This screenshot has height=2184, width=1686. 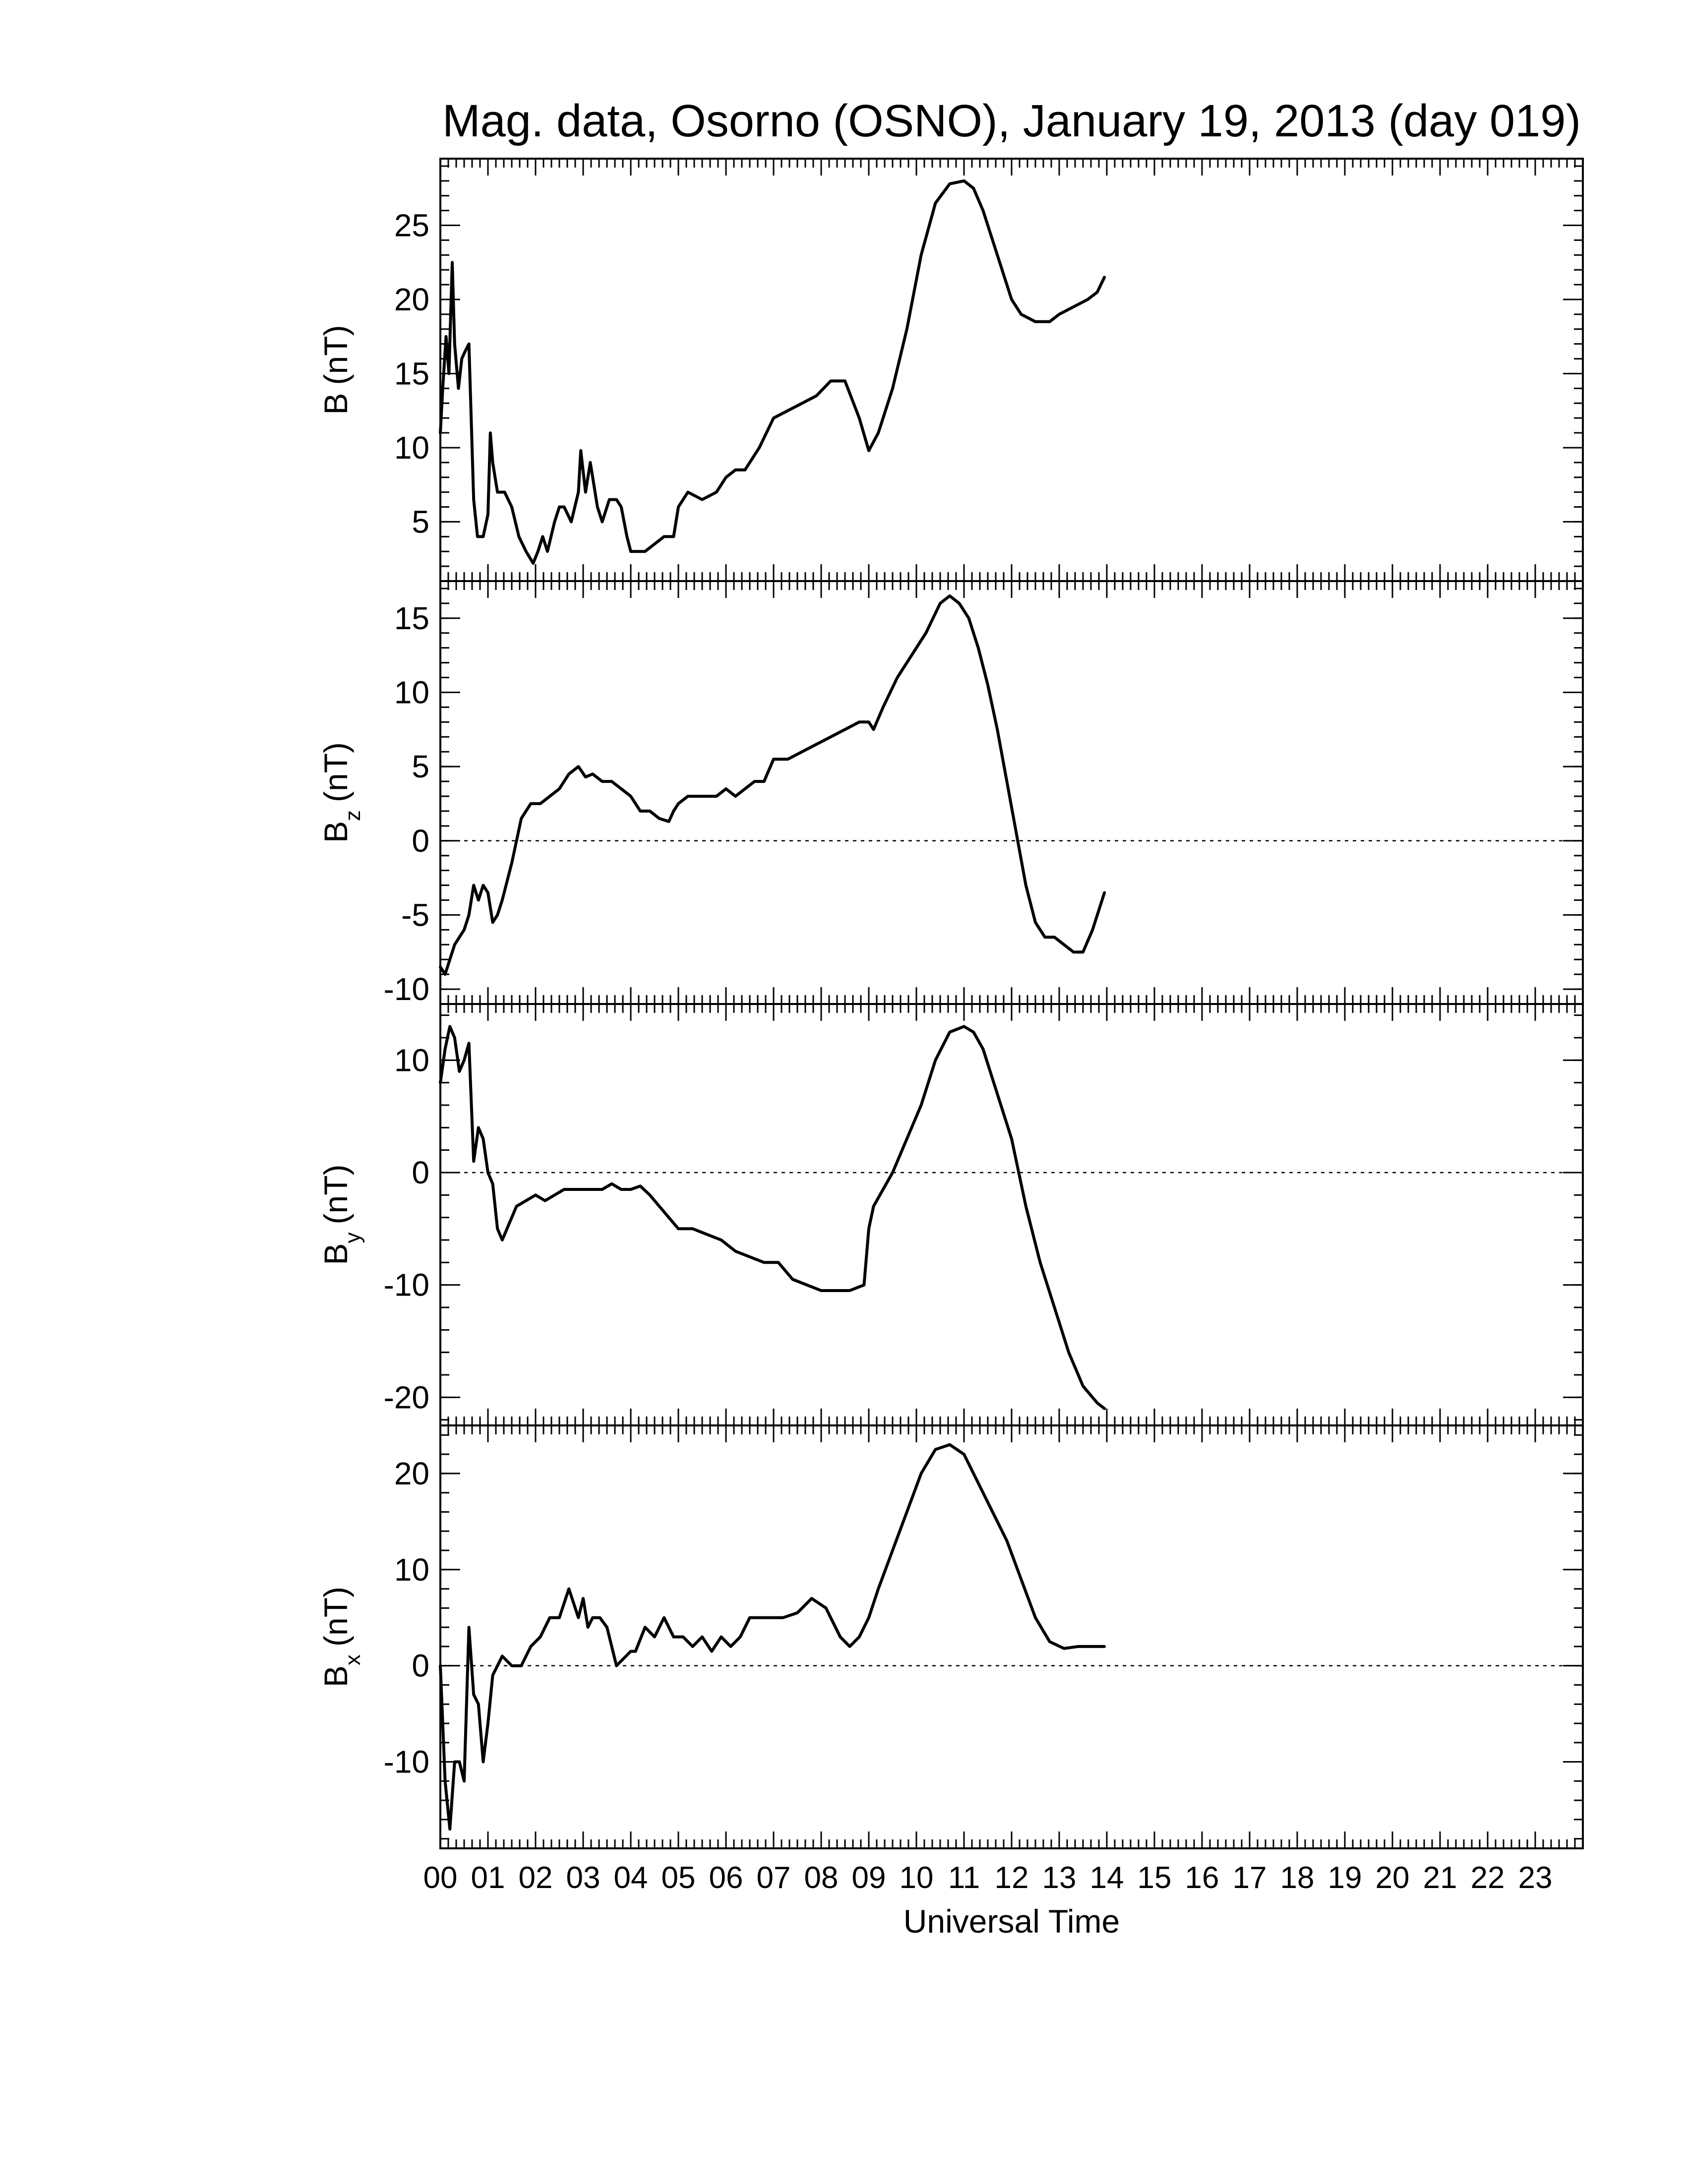 What do you see at coordinates (822, 1878) in the screenshot?
I see `x-tick-label: 08` at bounding box center [822, 1878].